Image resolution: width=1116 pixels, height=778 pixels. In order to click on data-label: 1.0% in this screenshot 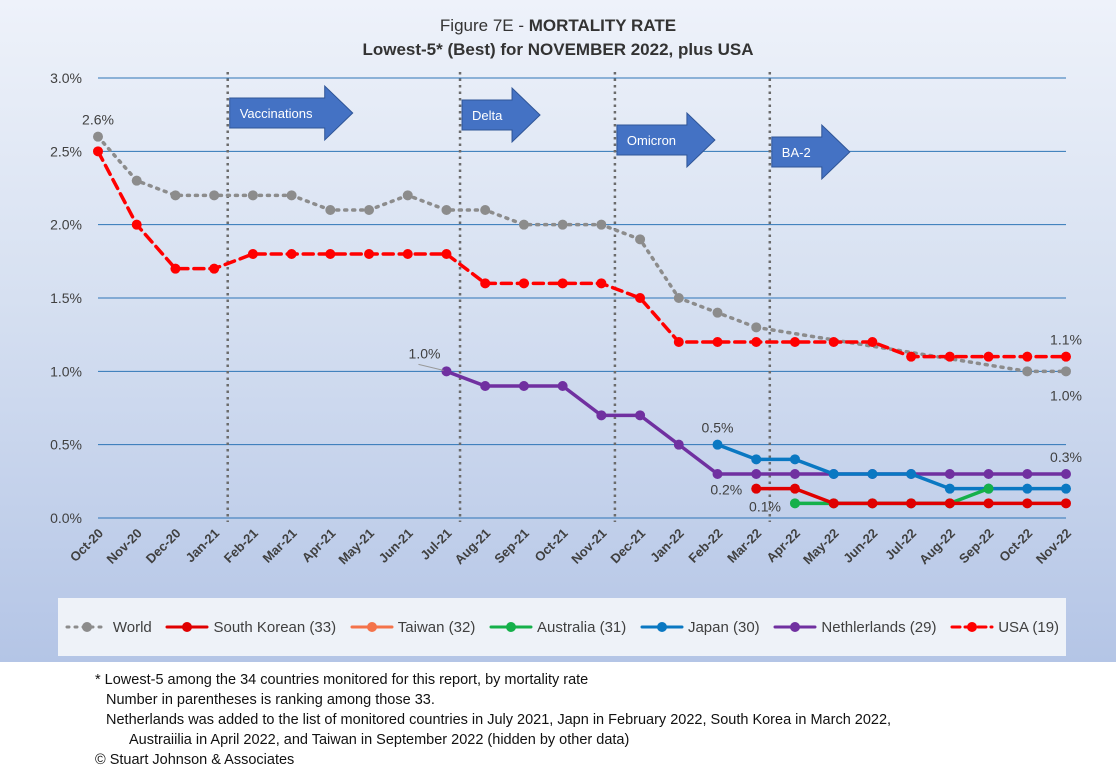, I will do `click(425, 353)`.